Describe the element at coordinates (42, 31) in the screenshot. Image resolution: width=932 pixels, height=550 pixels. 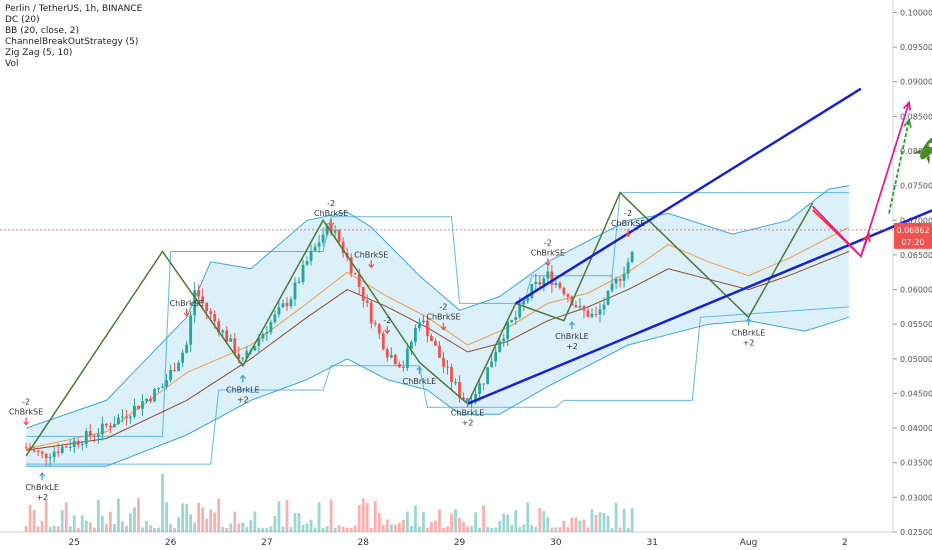
I see `indicator-bb: BB (20, close, 2)` at that location.